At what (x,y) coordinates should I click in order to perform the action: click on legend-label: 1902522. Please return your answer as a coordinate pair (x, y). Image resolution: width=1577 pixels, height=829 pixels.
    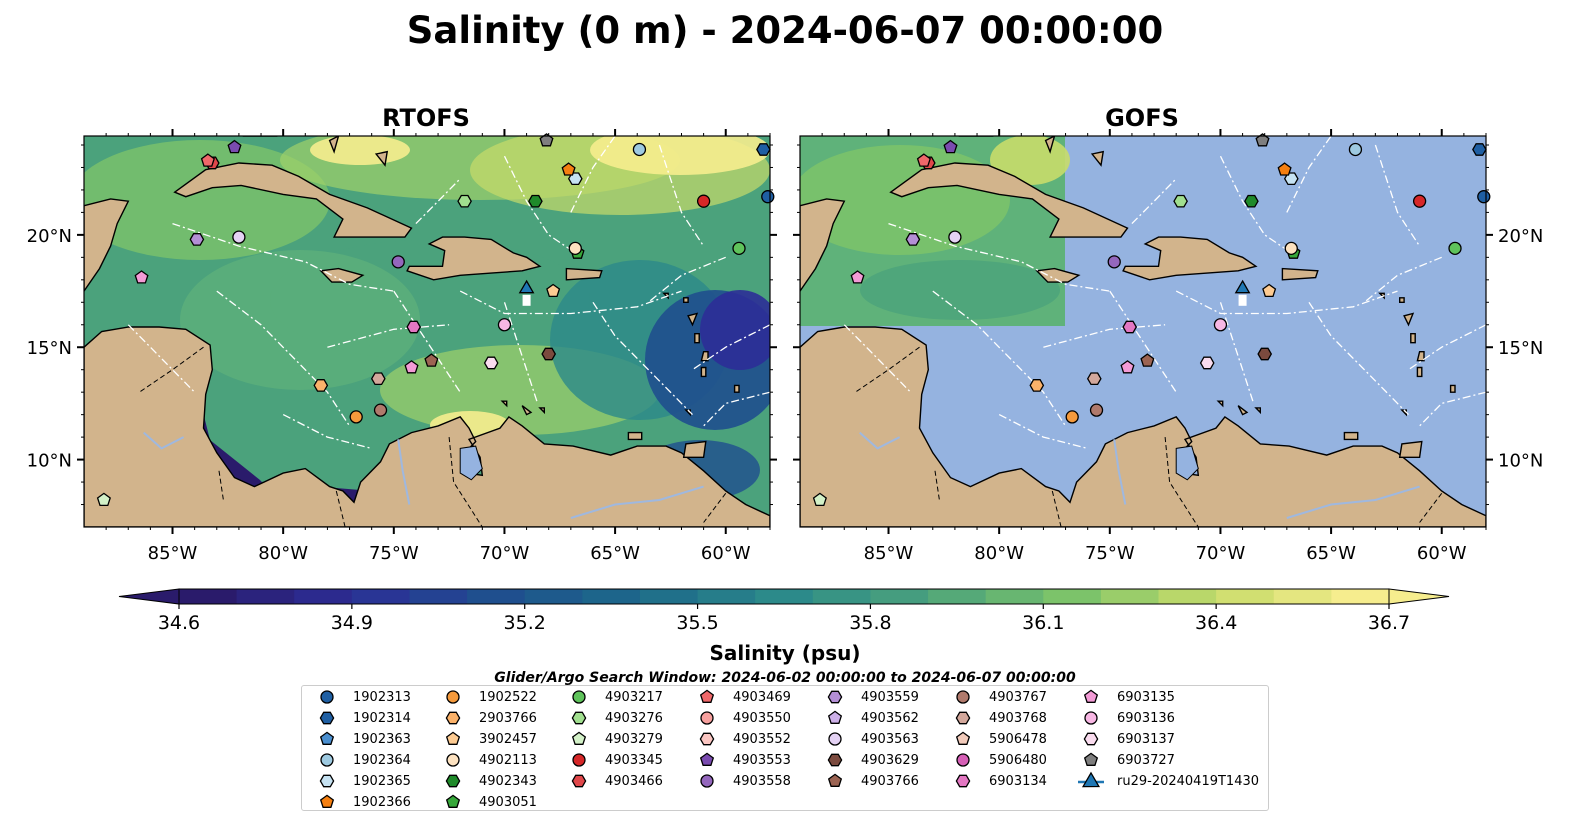
    Looking at the image, I should click on (508, 697).